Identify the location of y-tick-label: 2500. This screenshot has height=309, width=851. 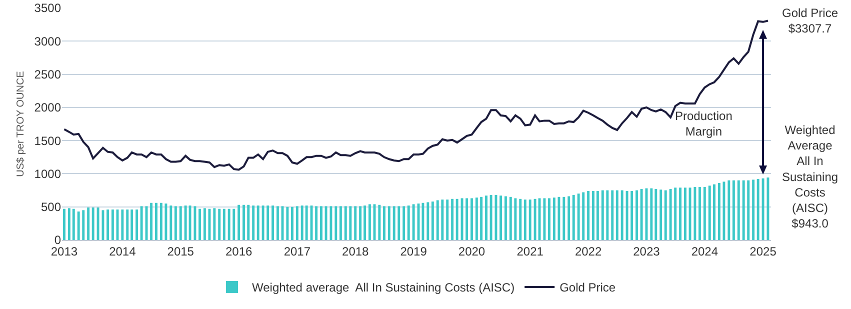
(48, 74).